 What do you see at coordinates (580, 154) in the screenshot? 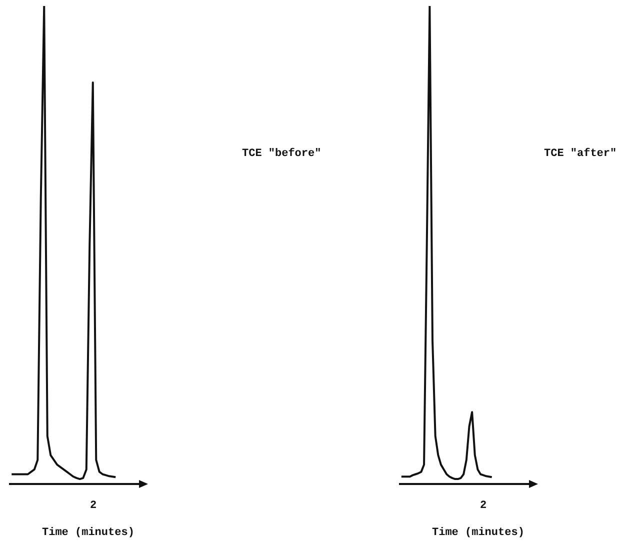
I see `text: TCE "after"` at bounding box center [580, 154].